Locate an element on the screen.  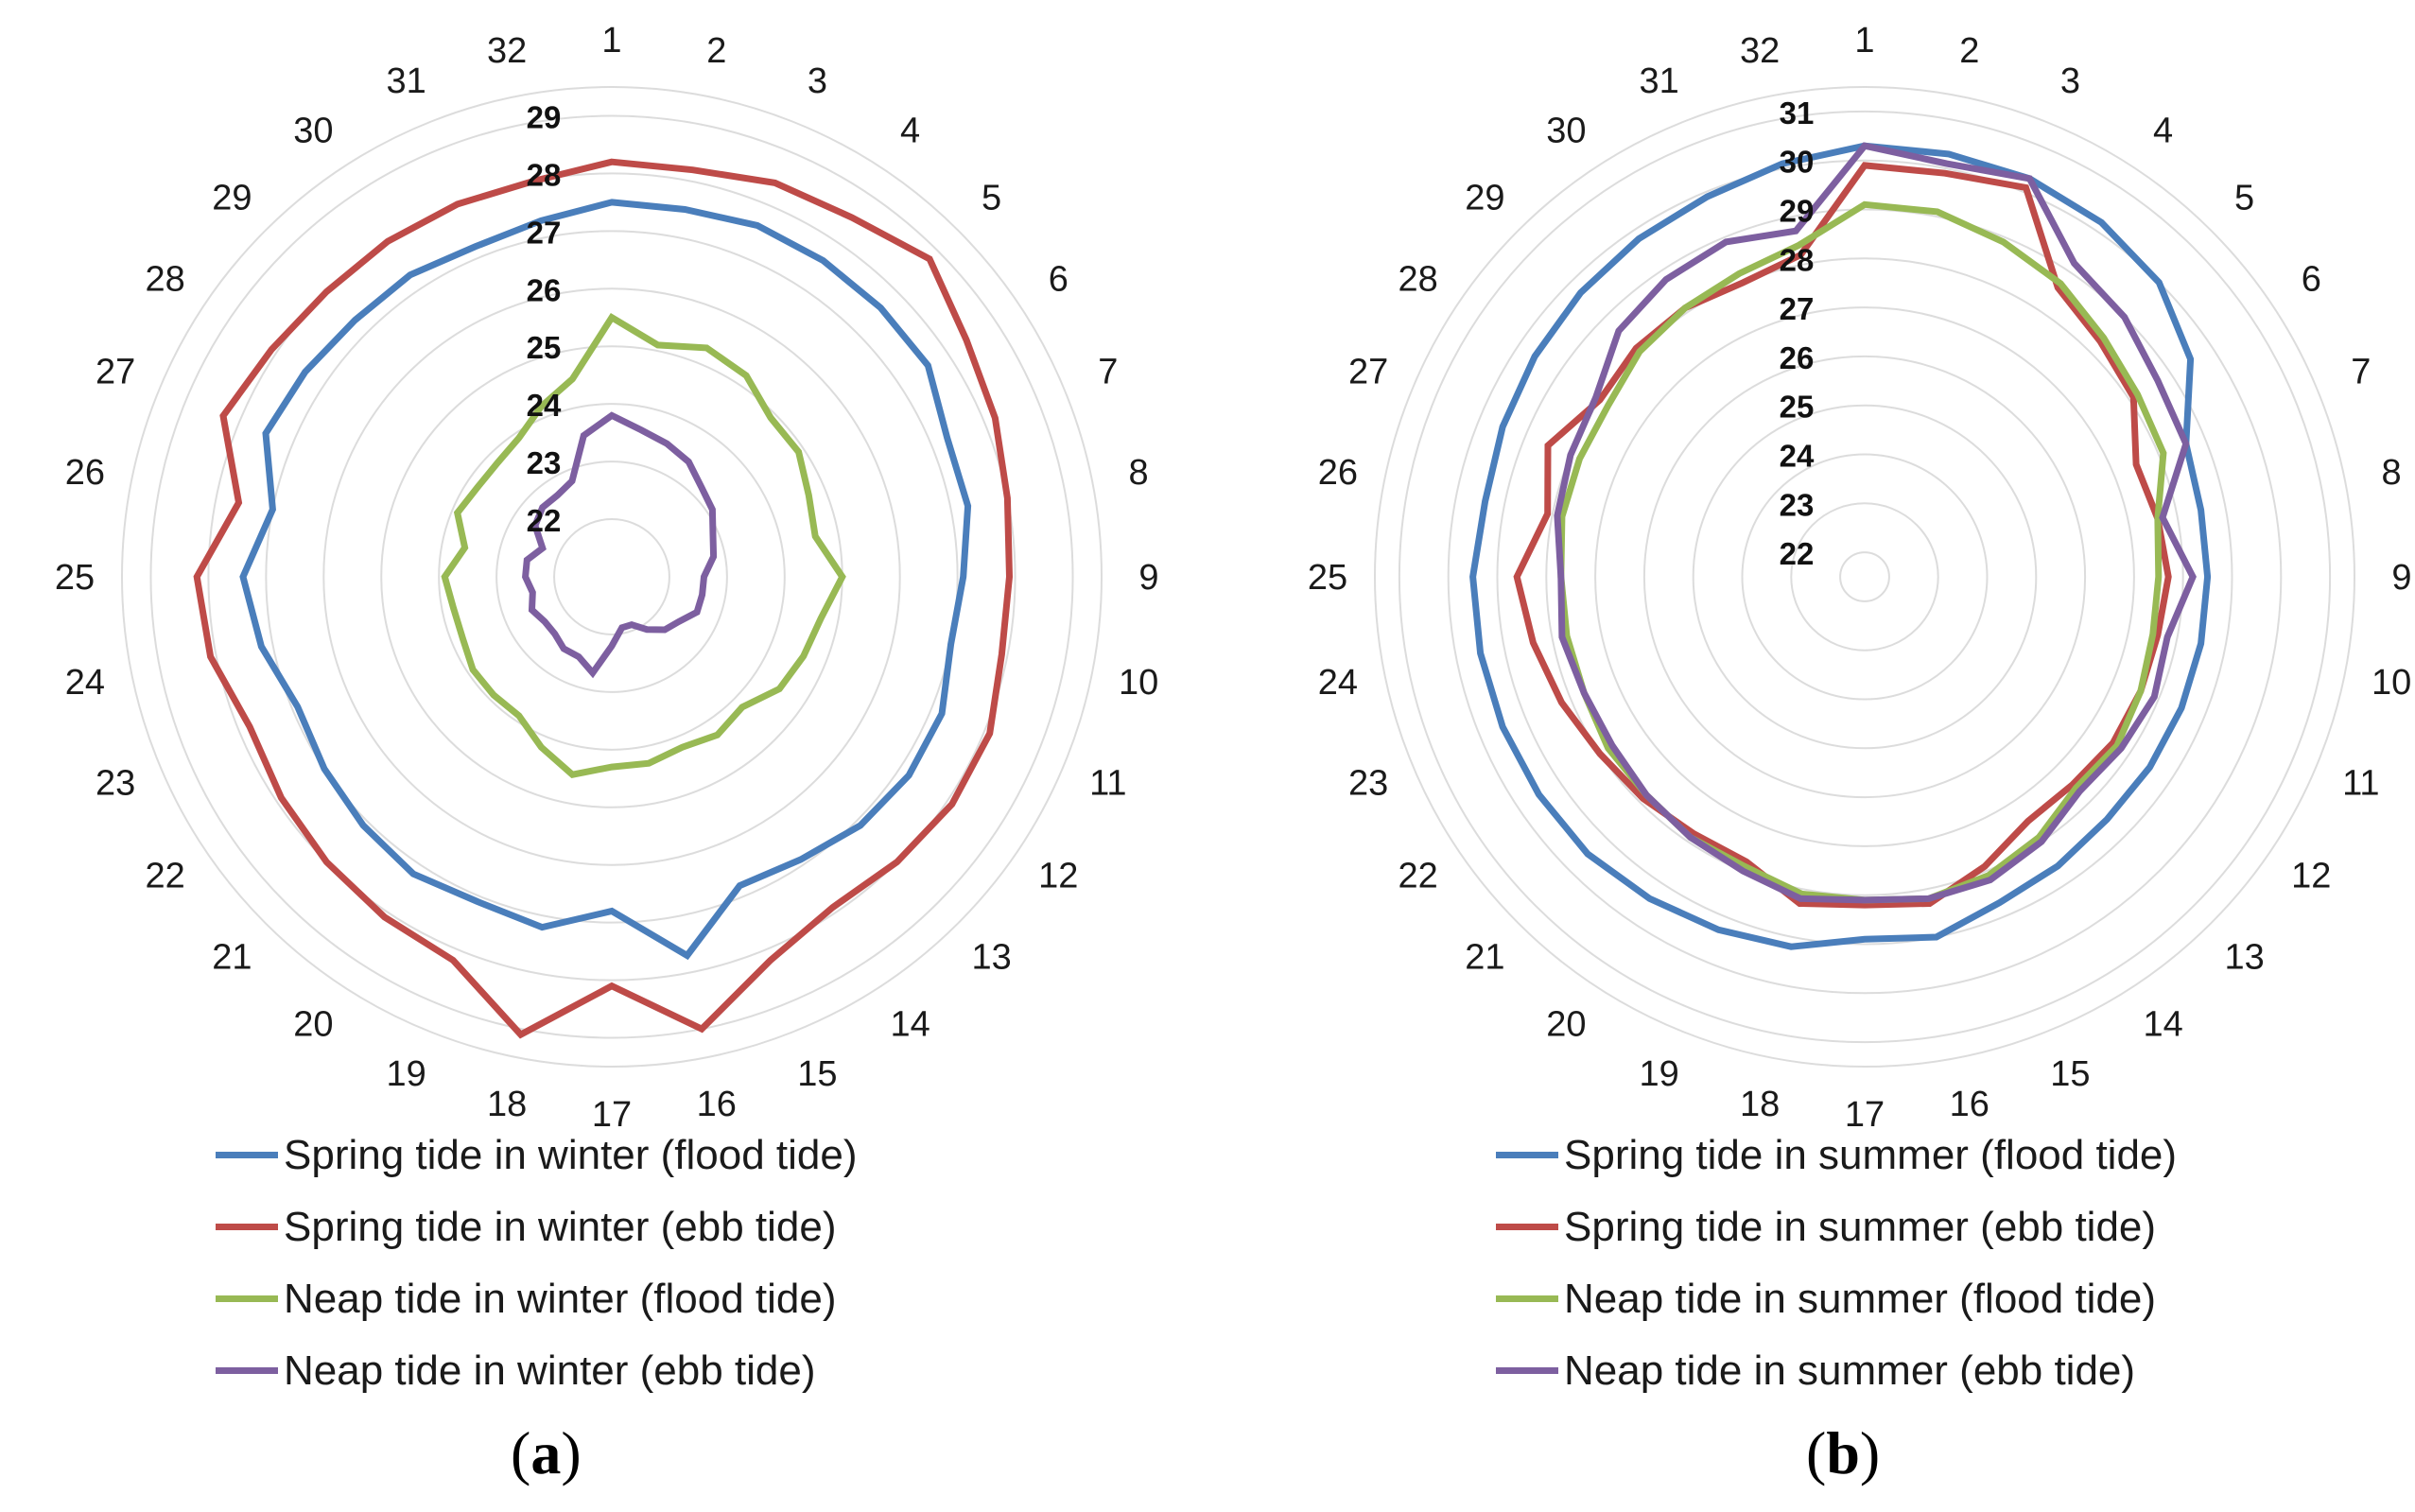
tick-label-26: 26 is located at coordinates (1797, 357).